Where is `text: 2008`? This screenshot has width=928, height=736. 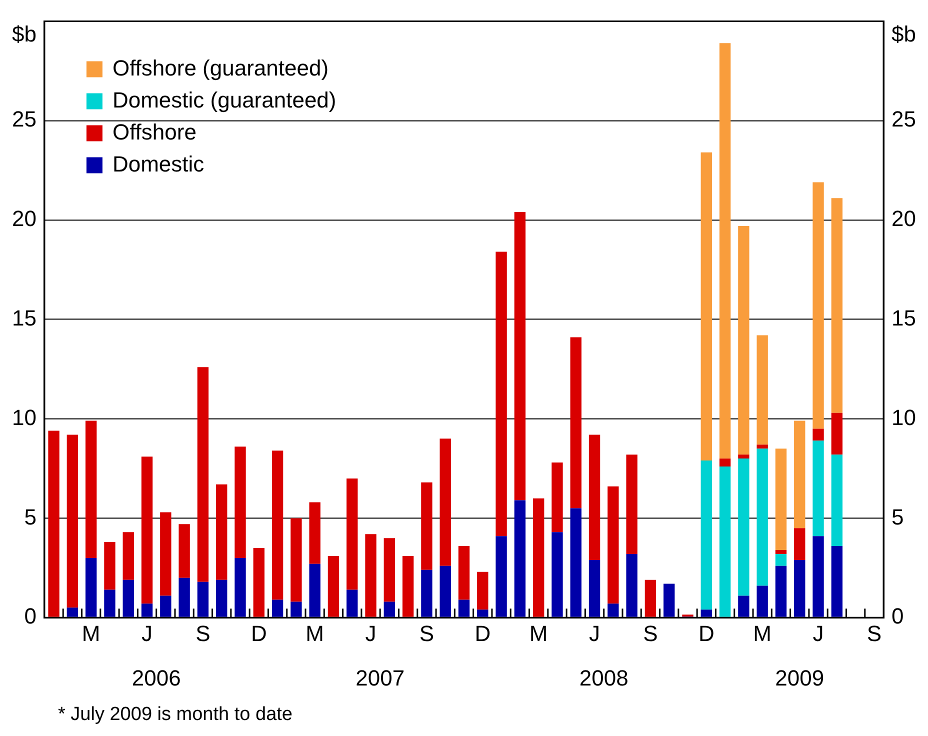
text: 2008 is located at coordinates (603, 678).